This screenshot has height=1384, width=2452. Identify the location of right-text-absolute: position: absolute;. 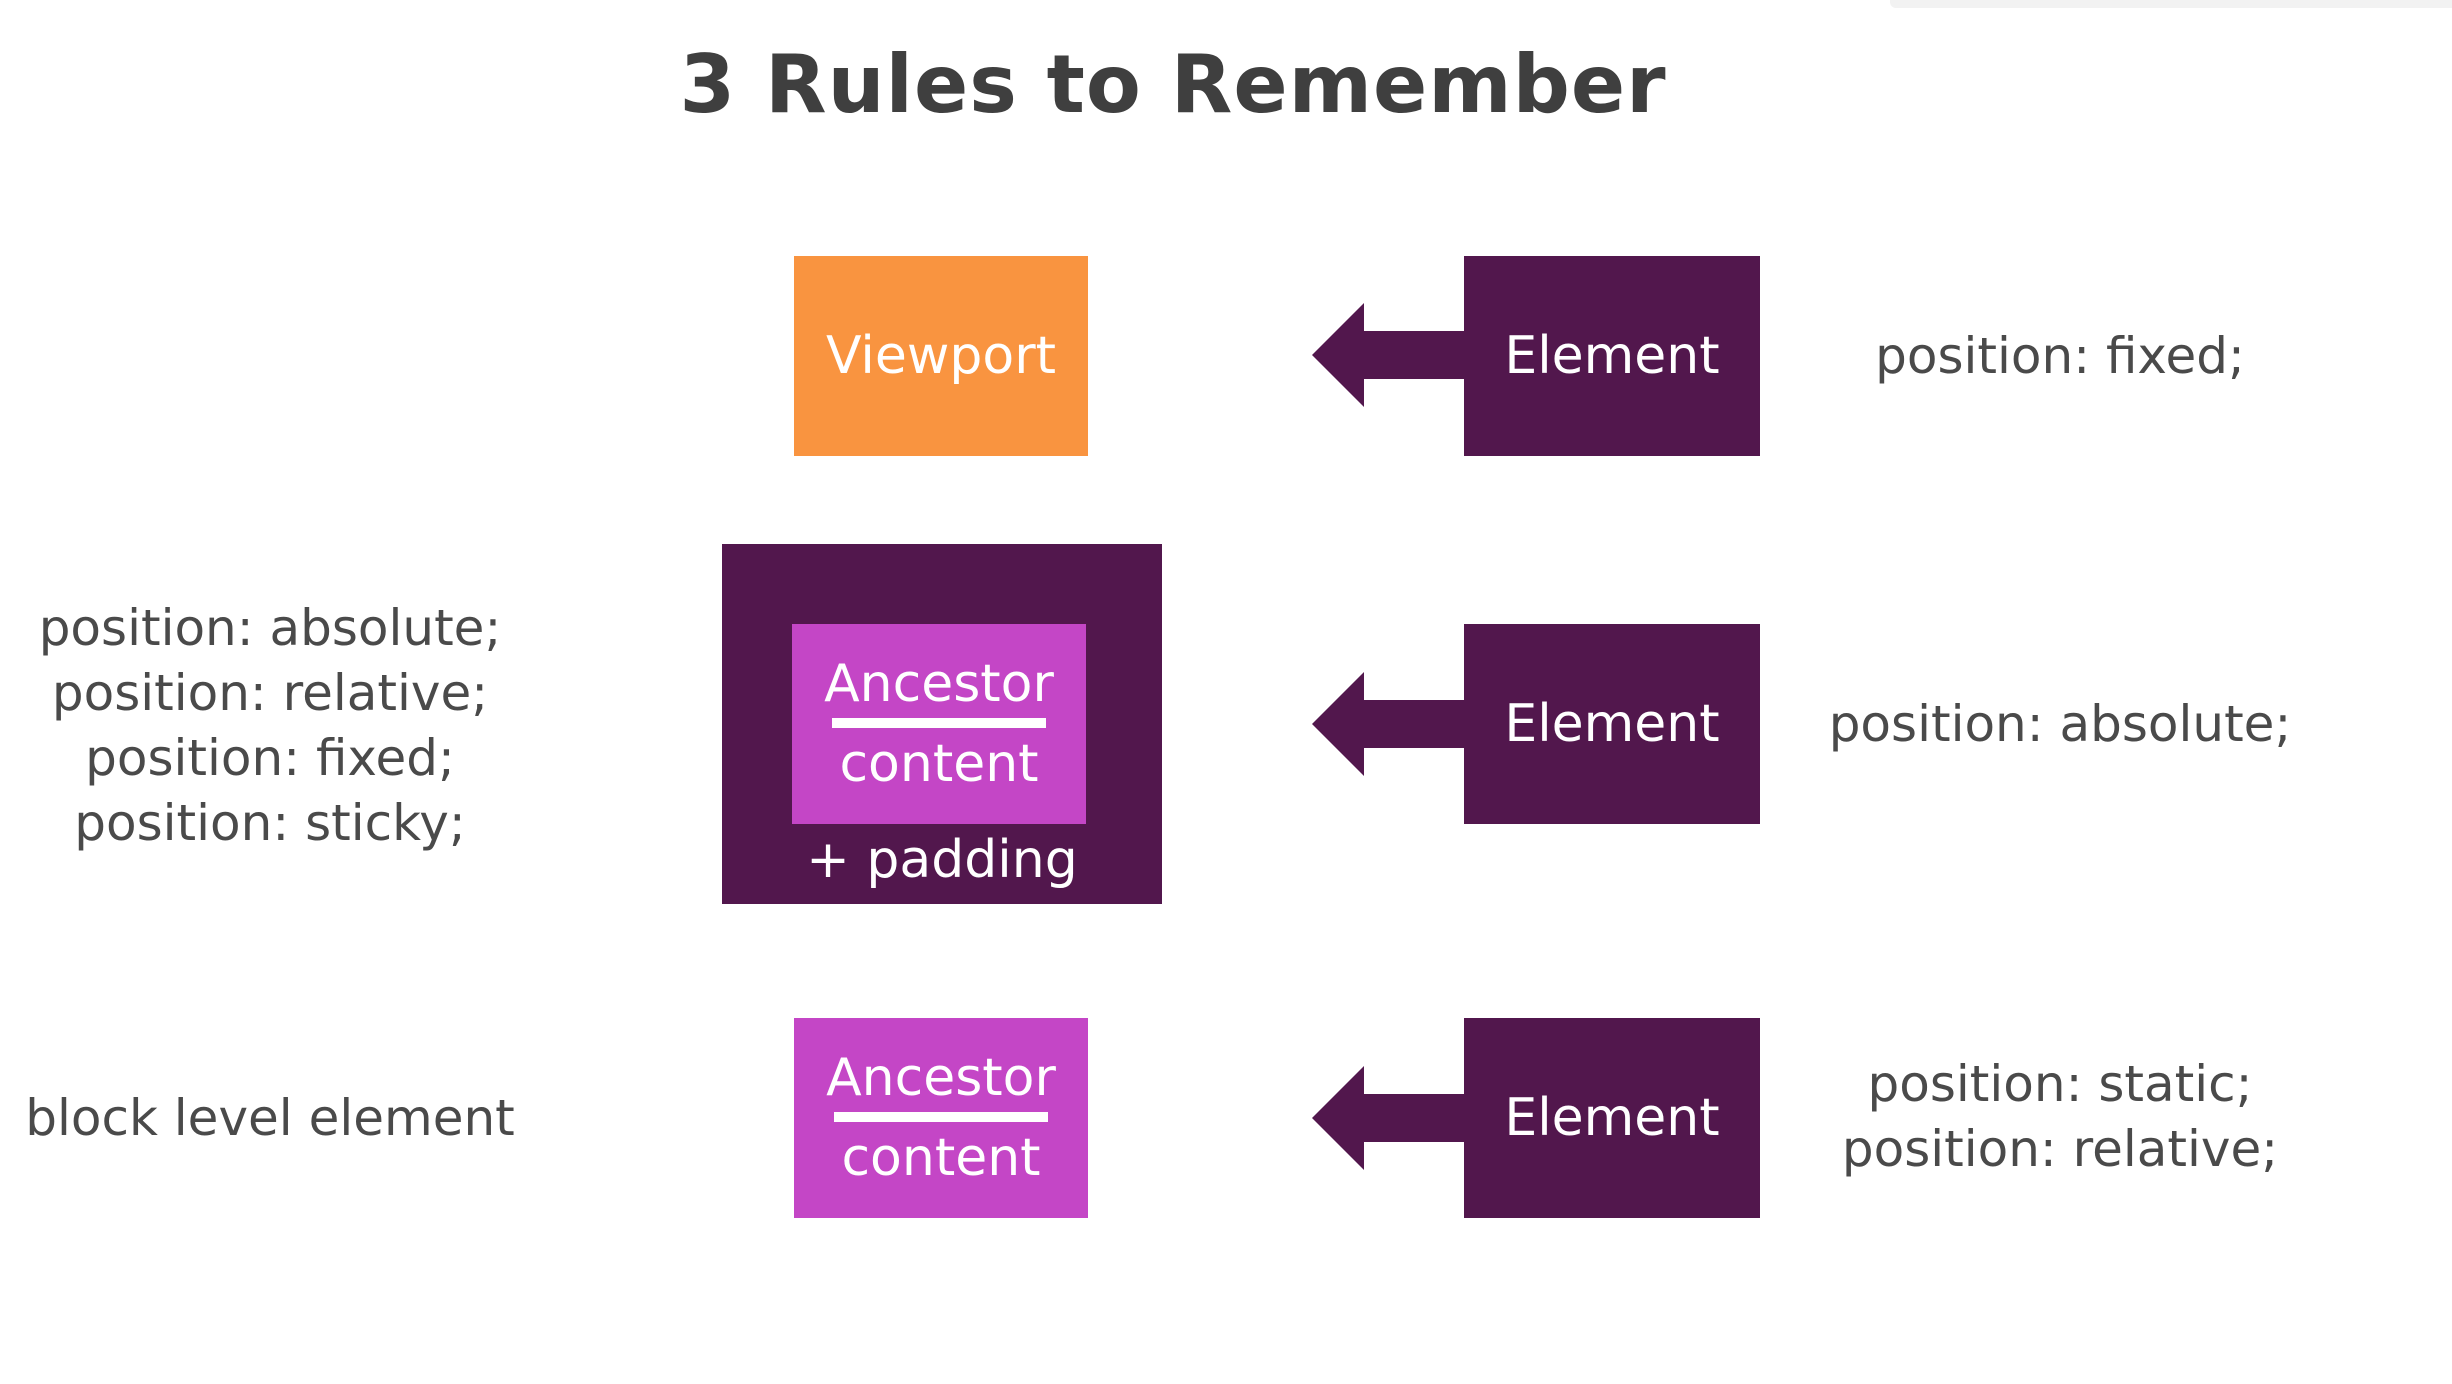
(2060, 724).